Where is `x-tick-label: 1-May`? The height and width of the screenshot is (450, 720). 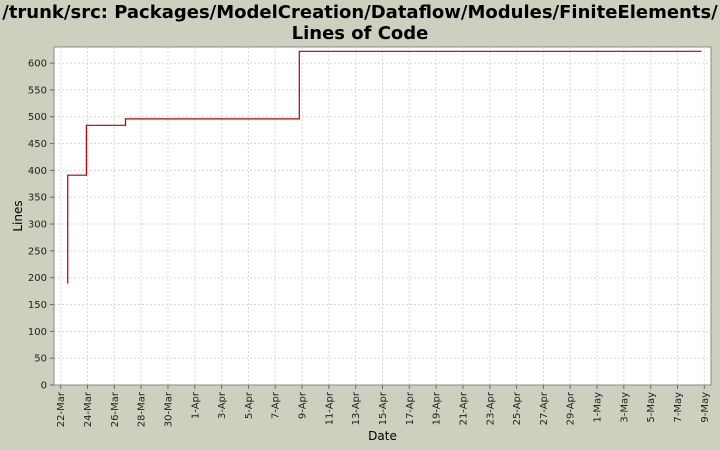 x-tick-label: 1-May is located at coordinates (598, 407).